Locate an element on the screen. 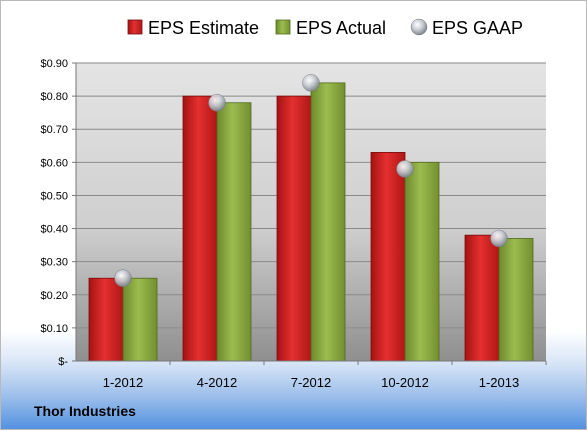 This screenshot has height=431, width=587. x-tick-label: 7-2012 is located at coordinates (311, 382).